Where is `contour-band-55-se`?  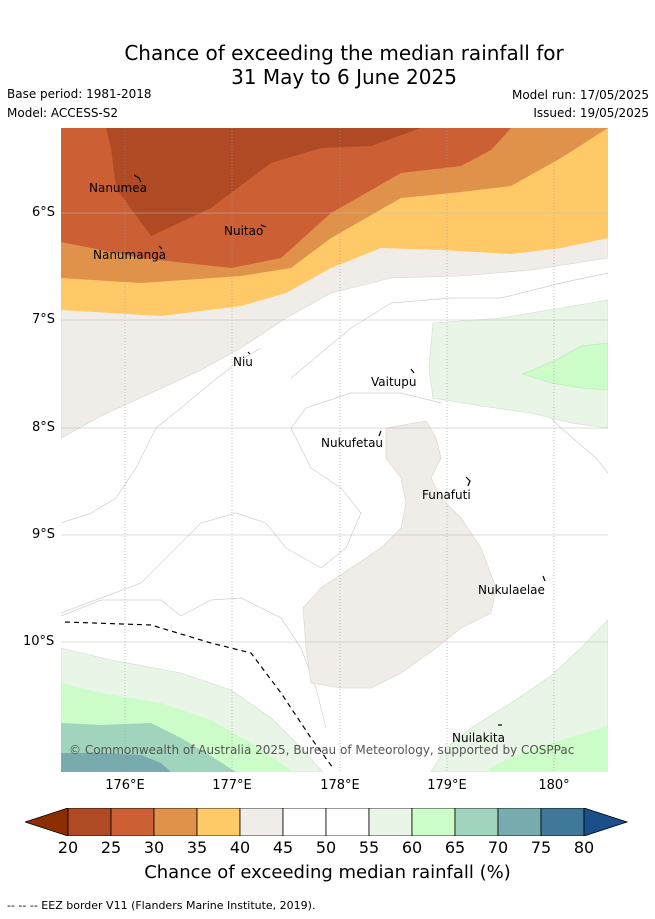
contour-band-55-se is located at coordinates (519, 695).